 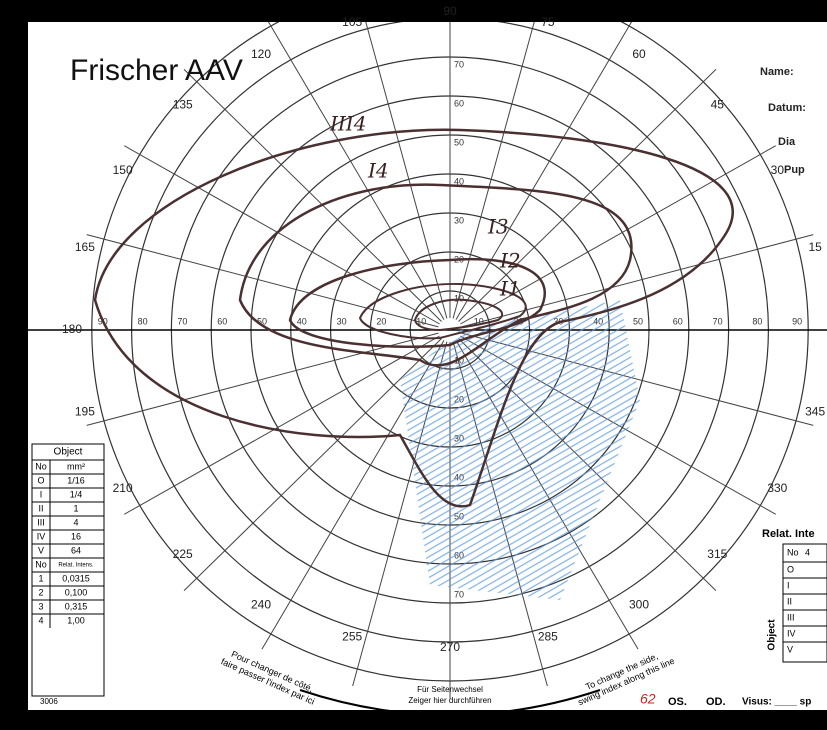 What do you see at coordinates (49, 701) in the screenshot?
I see `footer-code: 3006` at bounding box center [49, 701].